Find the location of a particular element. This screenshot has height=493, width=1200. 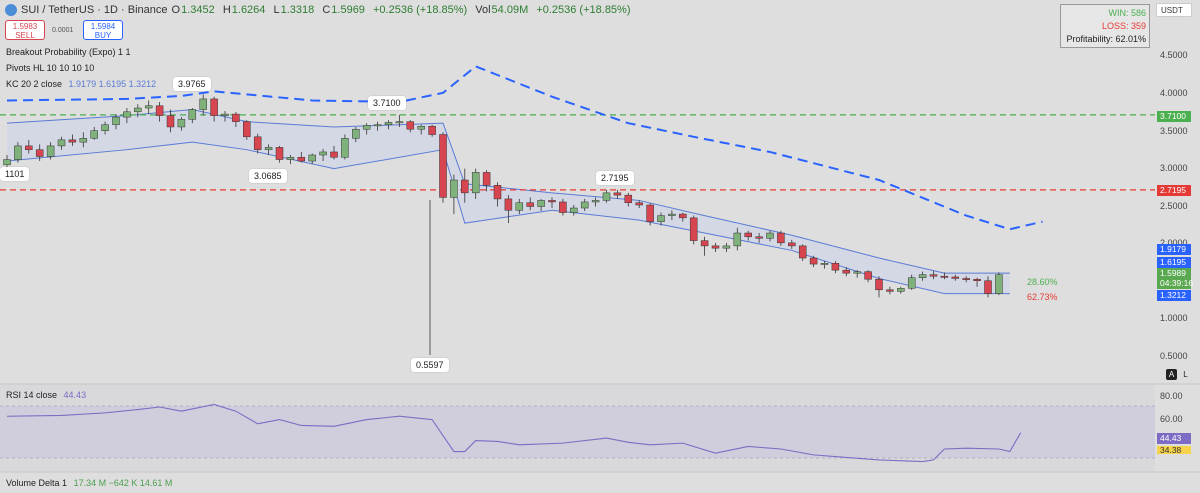

log-scale-button: L is located at coordinates (1185, 374).